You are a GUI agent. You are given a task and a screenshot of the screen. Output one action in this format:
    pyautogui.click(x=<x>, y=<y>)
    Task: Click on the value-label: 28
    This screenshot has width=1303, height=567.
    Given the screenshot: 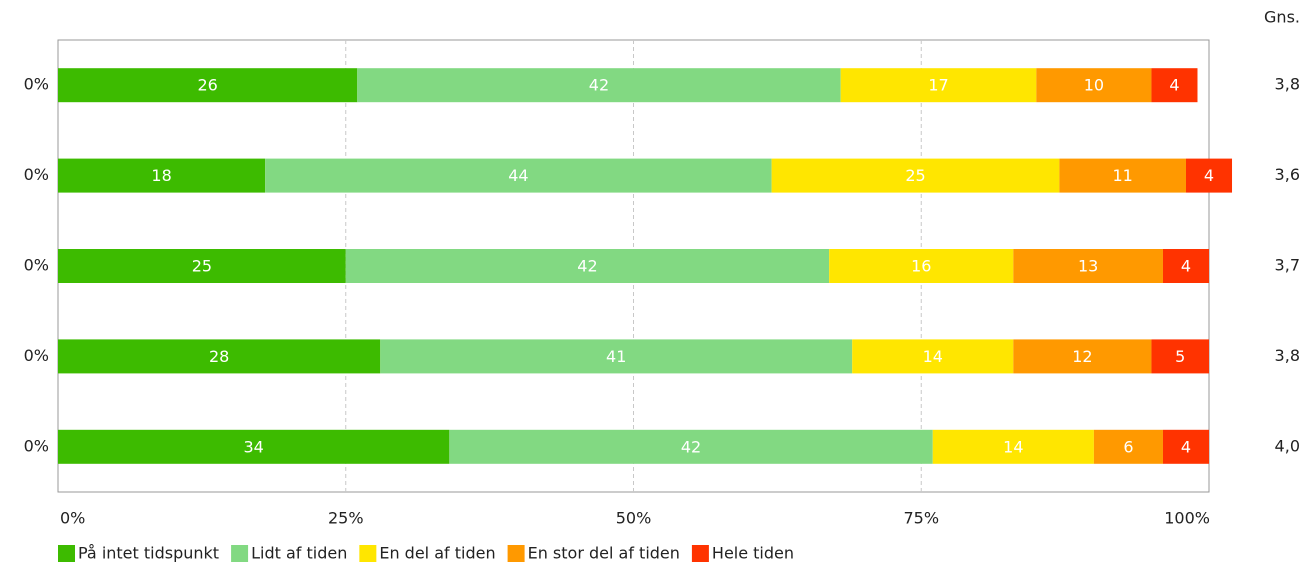 What is the action you would take?
    pyautogui.click(x=219, y=356)
    